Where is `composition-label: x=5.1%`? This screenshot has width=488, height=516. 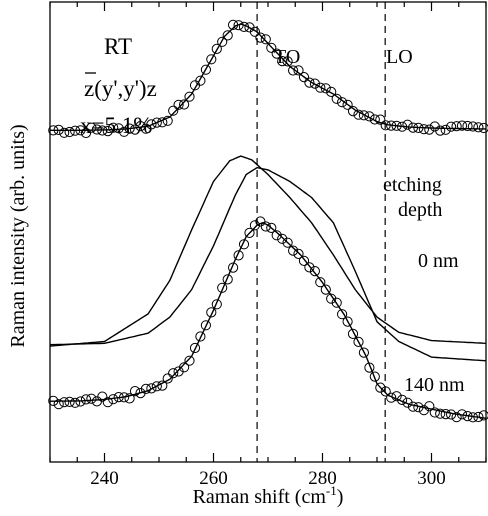 composition-label: x=5.1% is located at coordinates (116, 125).